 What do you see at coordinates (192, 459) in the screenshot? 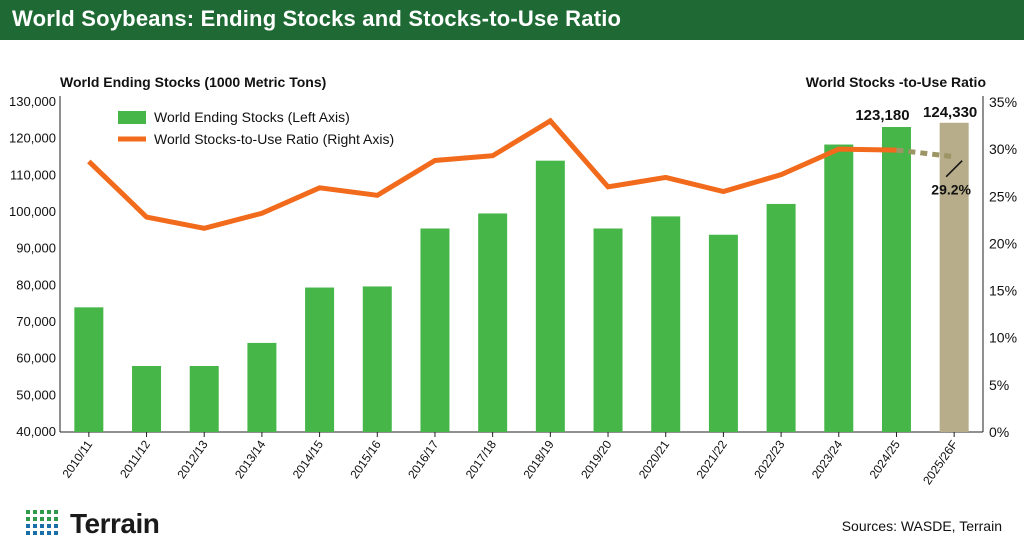
I see `x-tick-label: 2012/13` at bounding box center [192, 459].